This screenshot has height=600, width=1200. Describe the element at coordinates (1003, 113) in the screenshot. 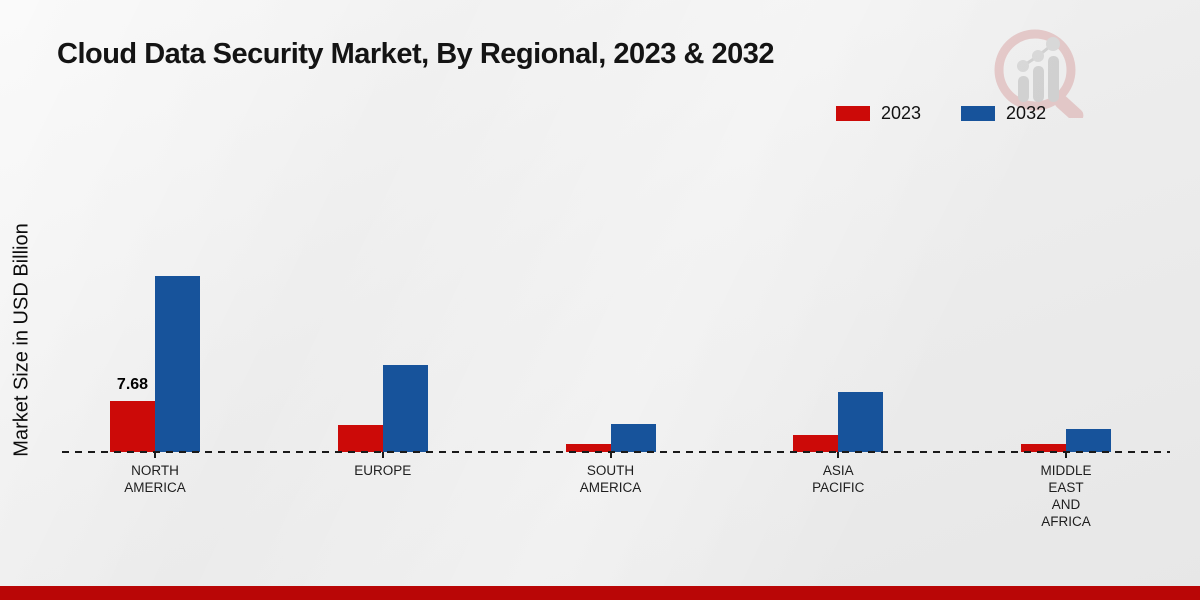

I see `legend-item-2032: 2032` at that location.